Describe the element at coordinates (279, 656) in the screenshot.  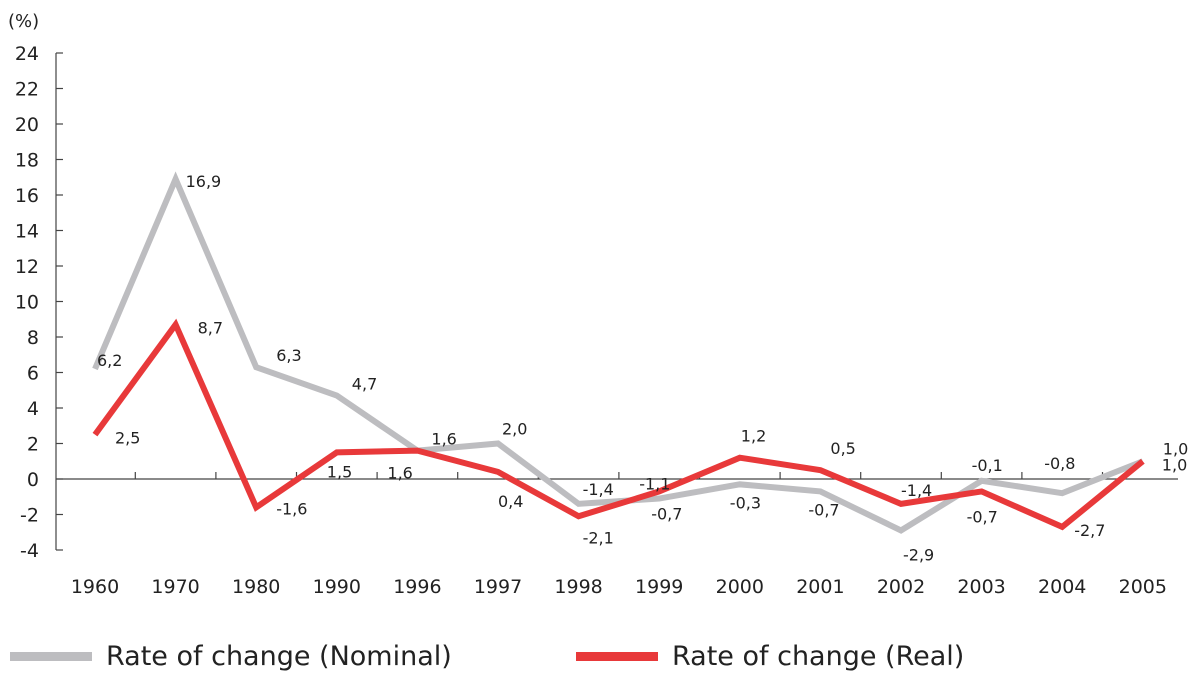
I see `legend-label-nominal: Rate of change (Nominal)` at that location.